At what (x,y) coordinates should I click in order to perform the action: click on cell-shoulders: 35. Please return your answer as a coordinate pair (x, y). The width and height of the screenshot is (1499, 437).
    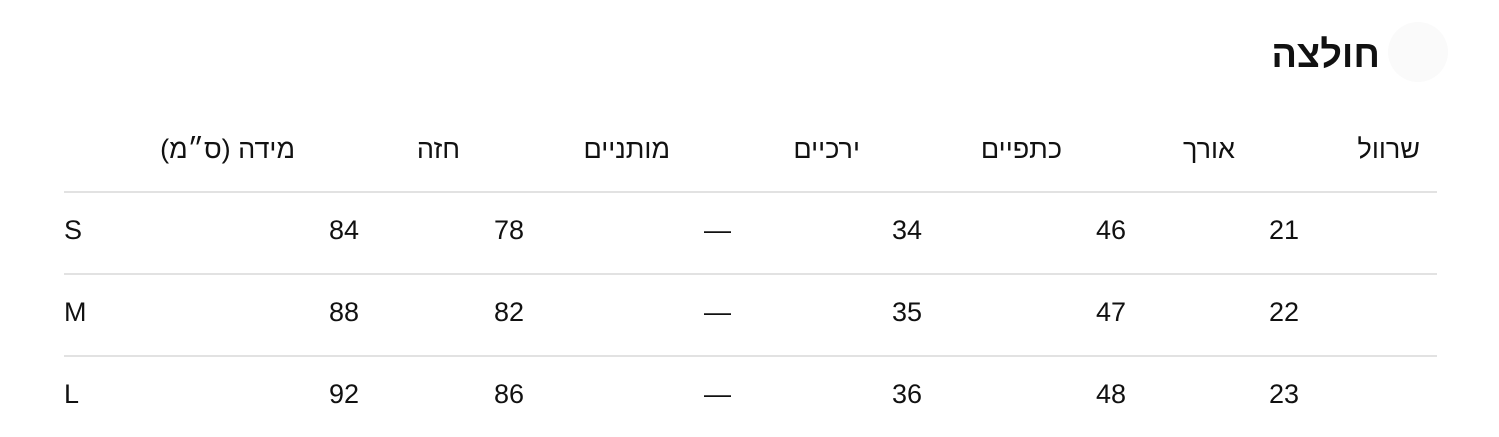
    Looking at the image, I should click on (907, 312).